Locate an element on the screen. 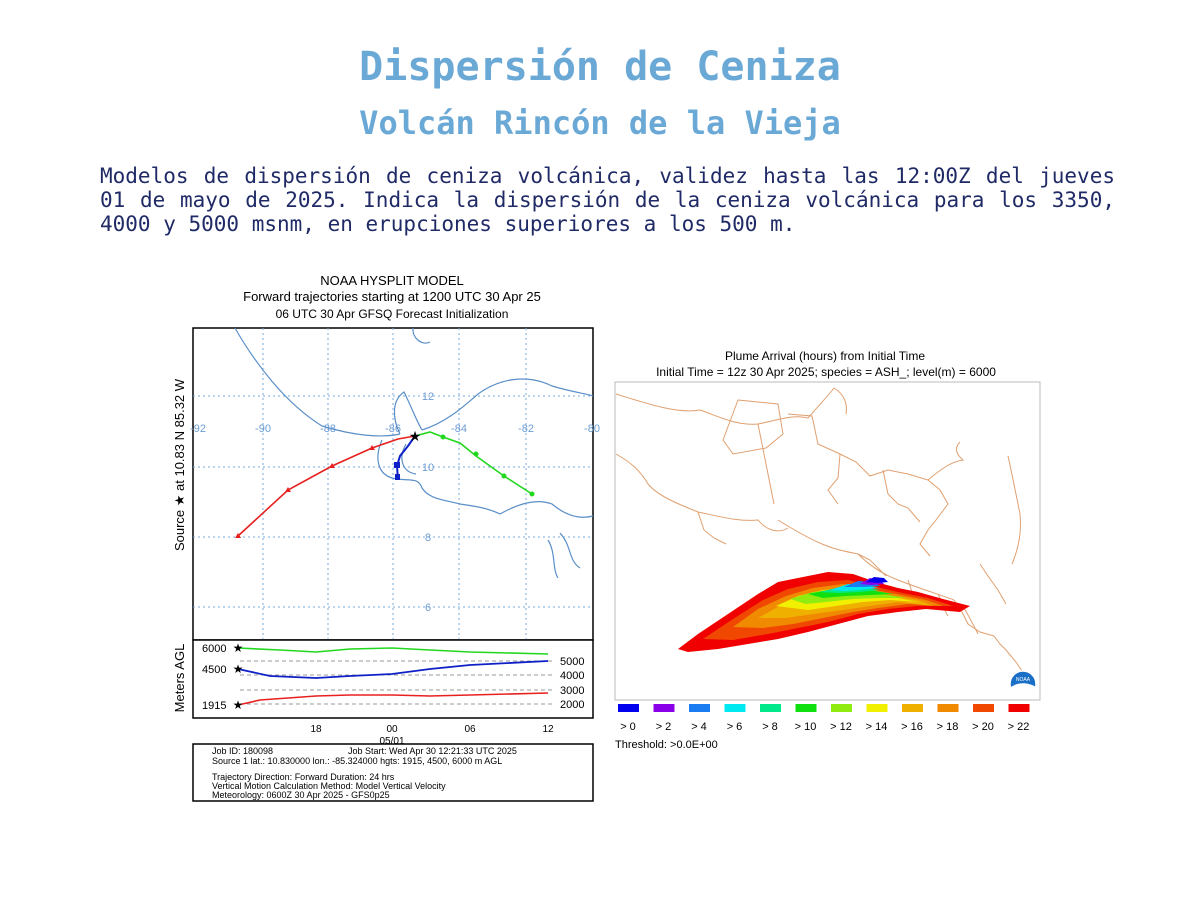 The height and width of the screenshot is (900, 1200). height-line-low is located at coordinates (393, 699).